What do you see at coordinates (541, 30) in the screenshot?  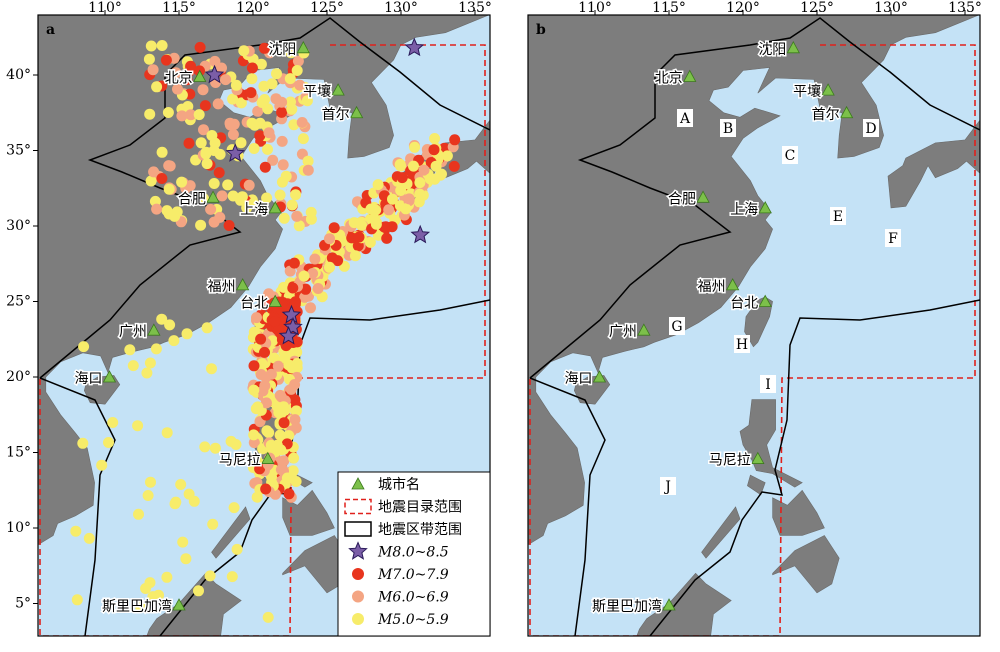 I see `panel-label: b` at bounding box center [541, 30].